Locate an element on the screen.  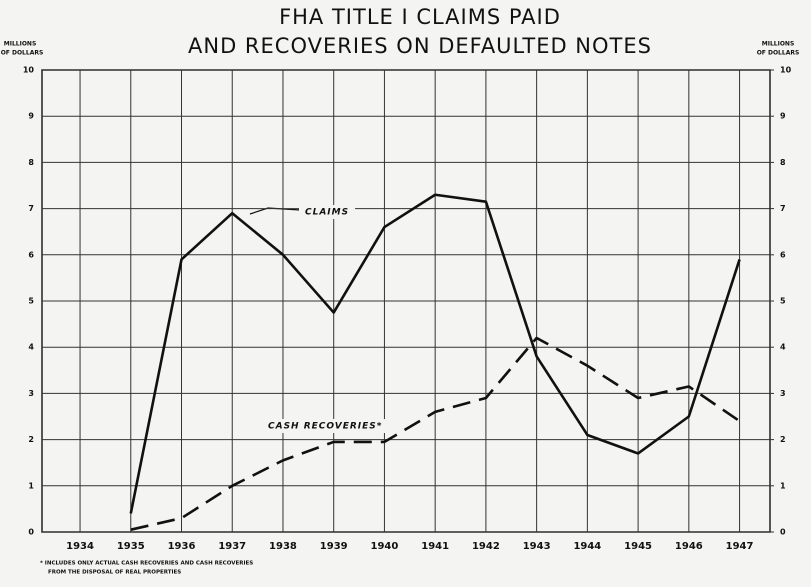
x-tick-label: 1935 is located at coordinates (131, 546).